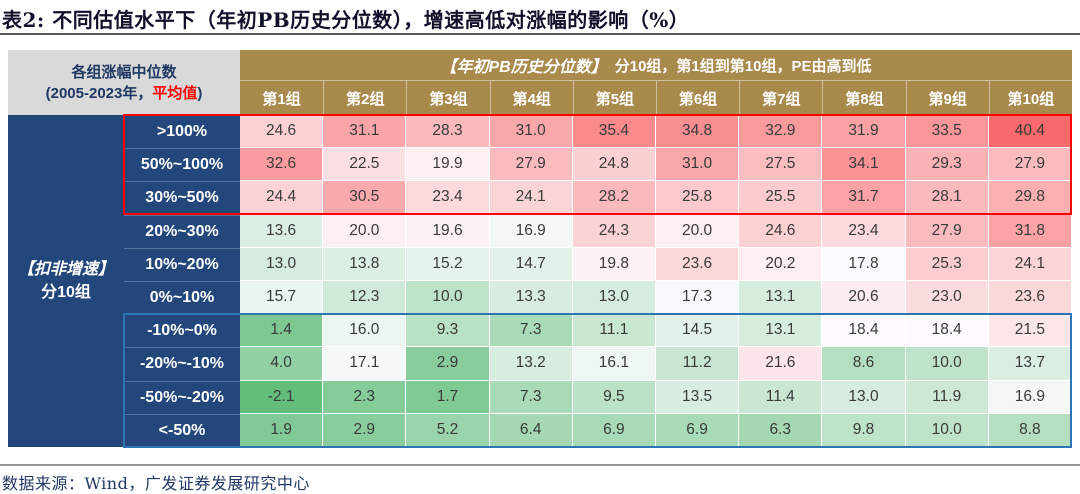 The image size is (1080, 494). I want to click on heat-cell: 24.4, so click(282, 198).